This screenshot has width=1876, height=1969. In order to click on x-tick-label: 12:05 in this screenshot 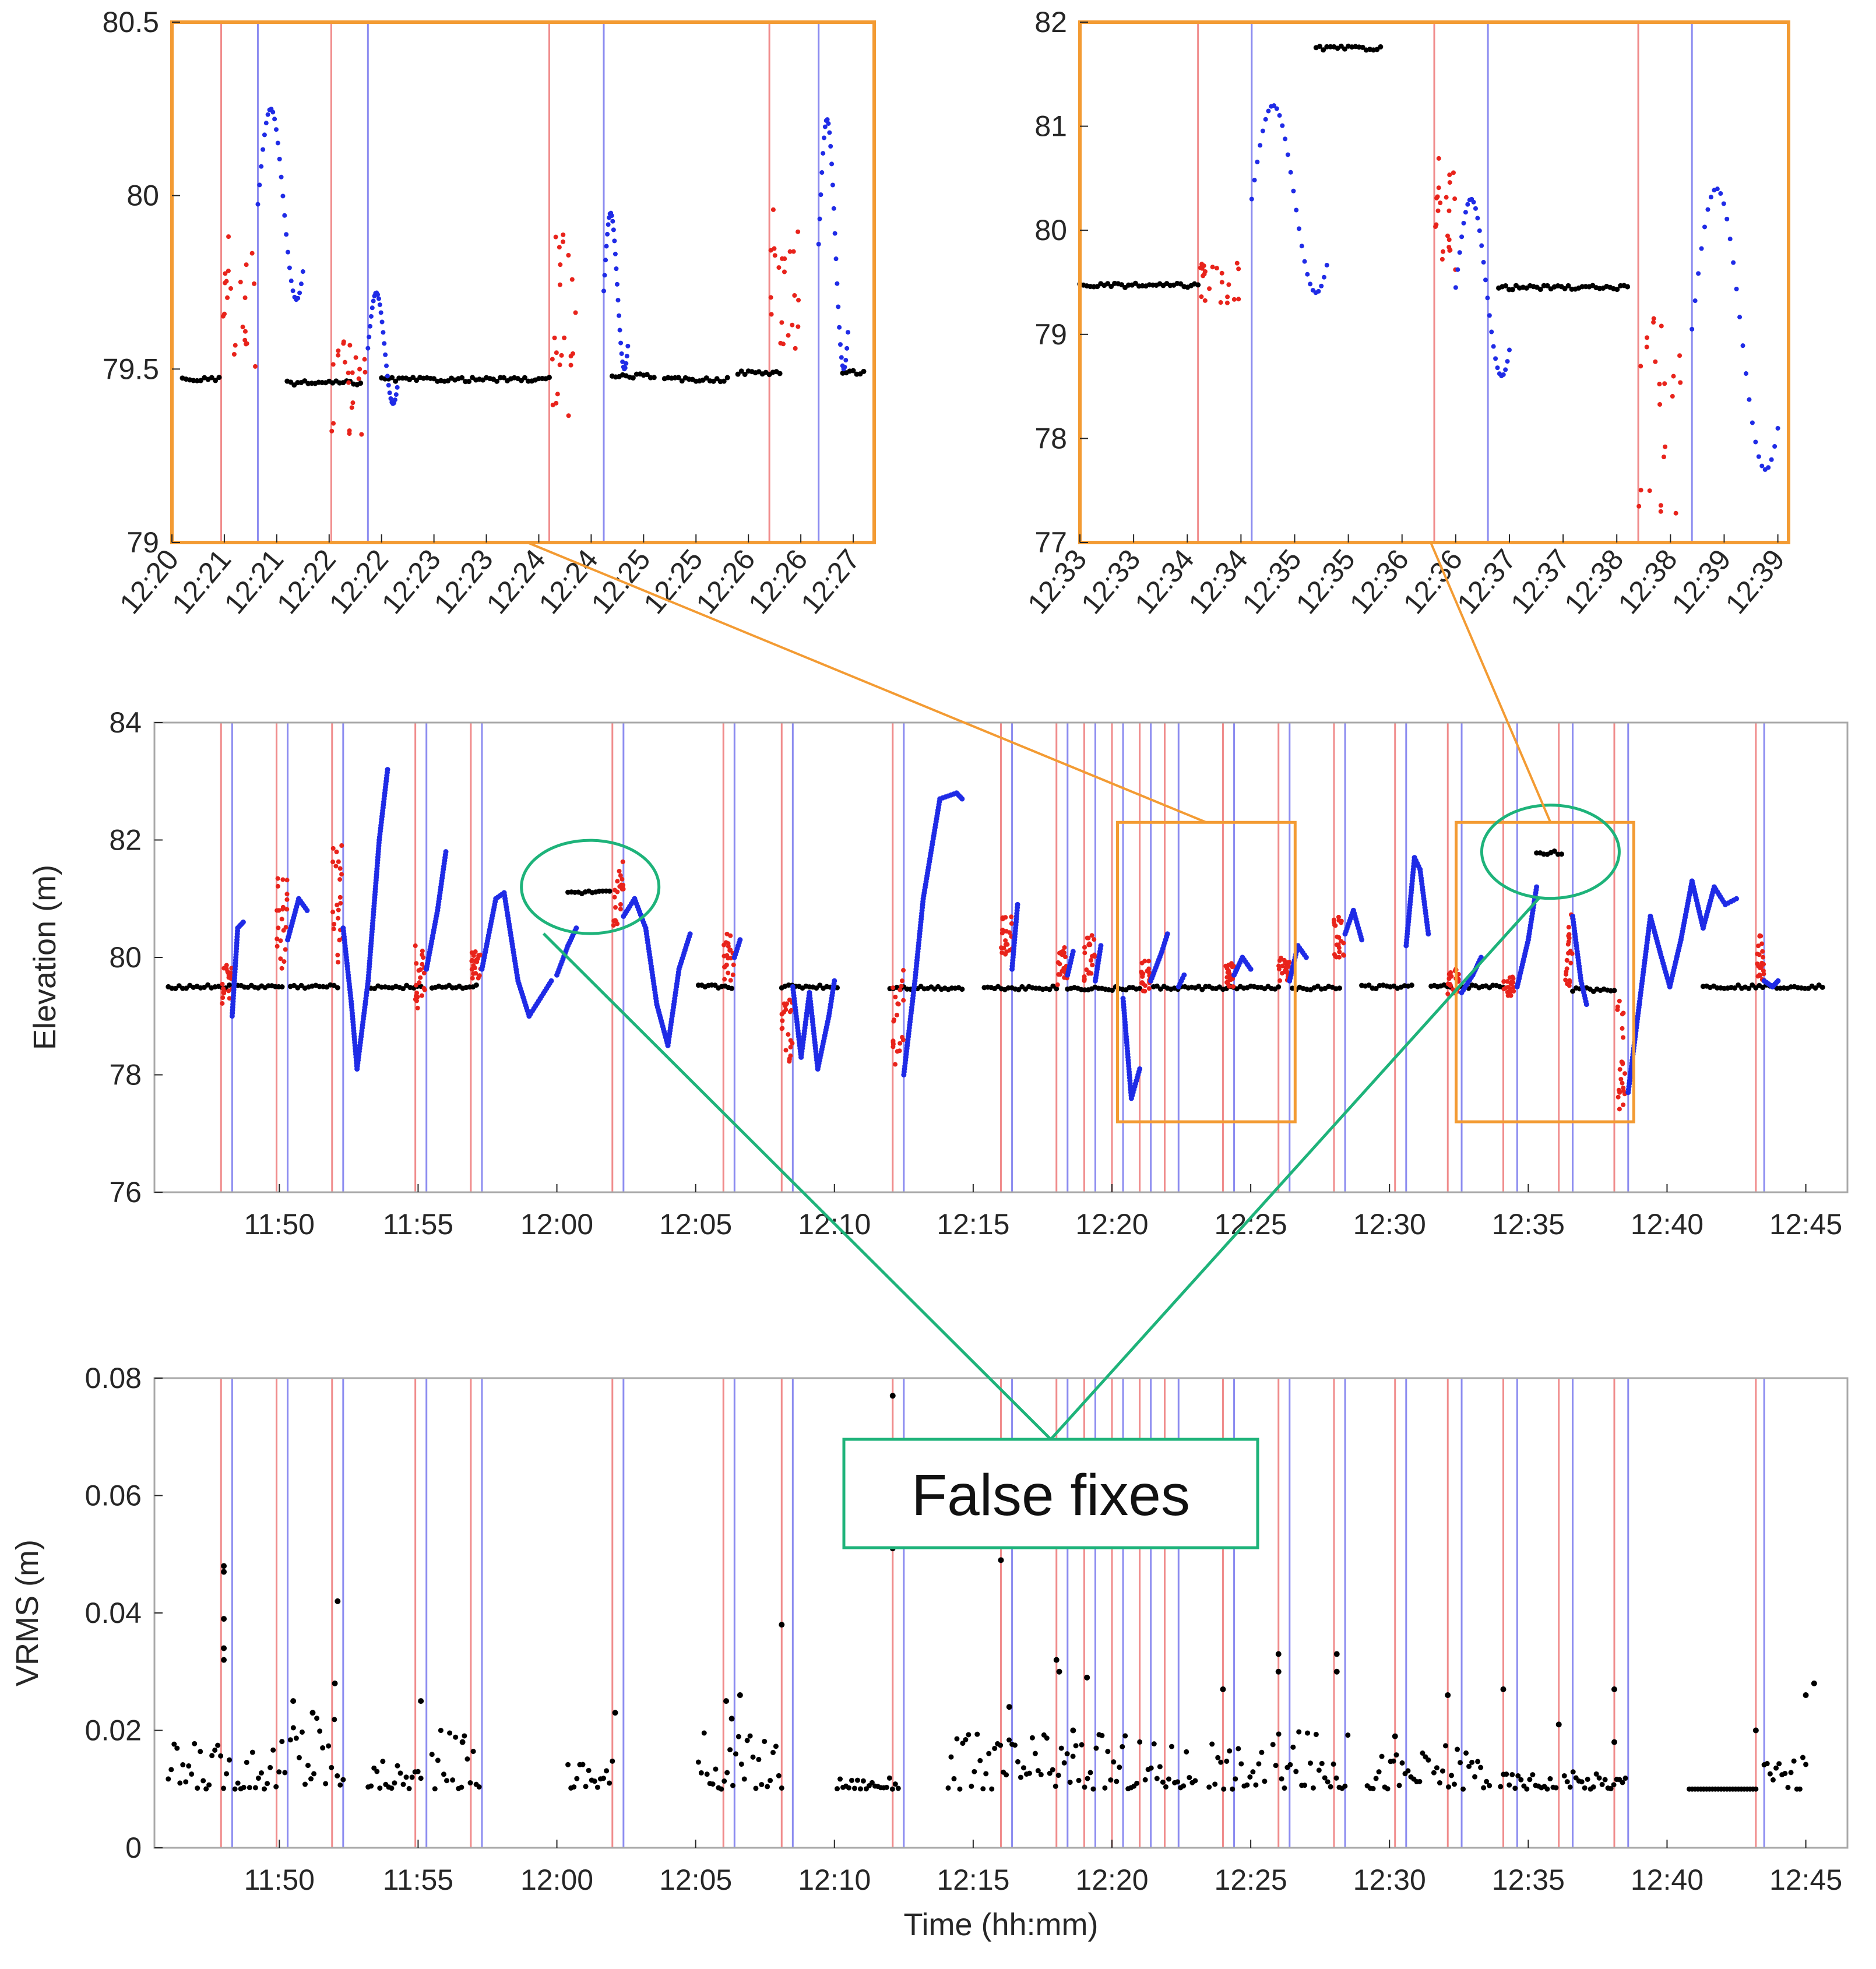, I will do `click(695, 1224)`.